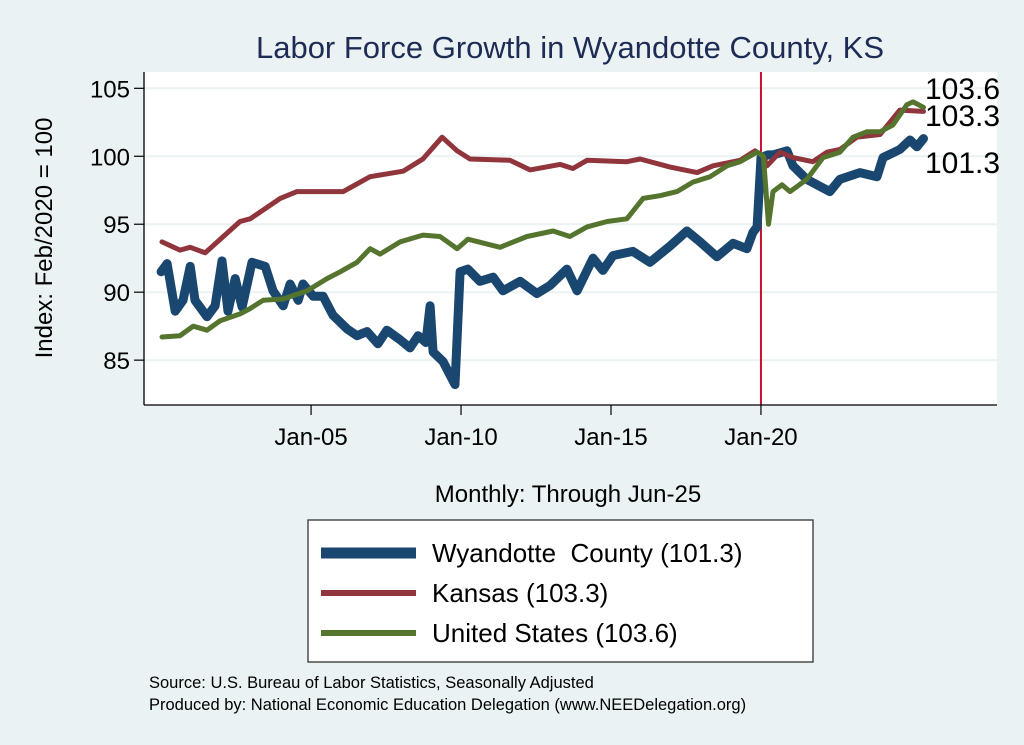 This screenshot has height=745, width=1024. I want to click on y-tick-label: 95, so click(116, 225).